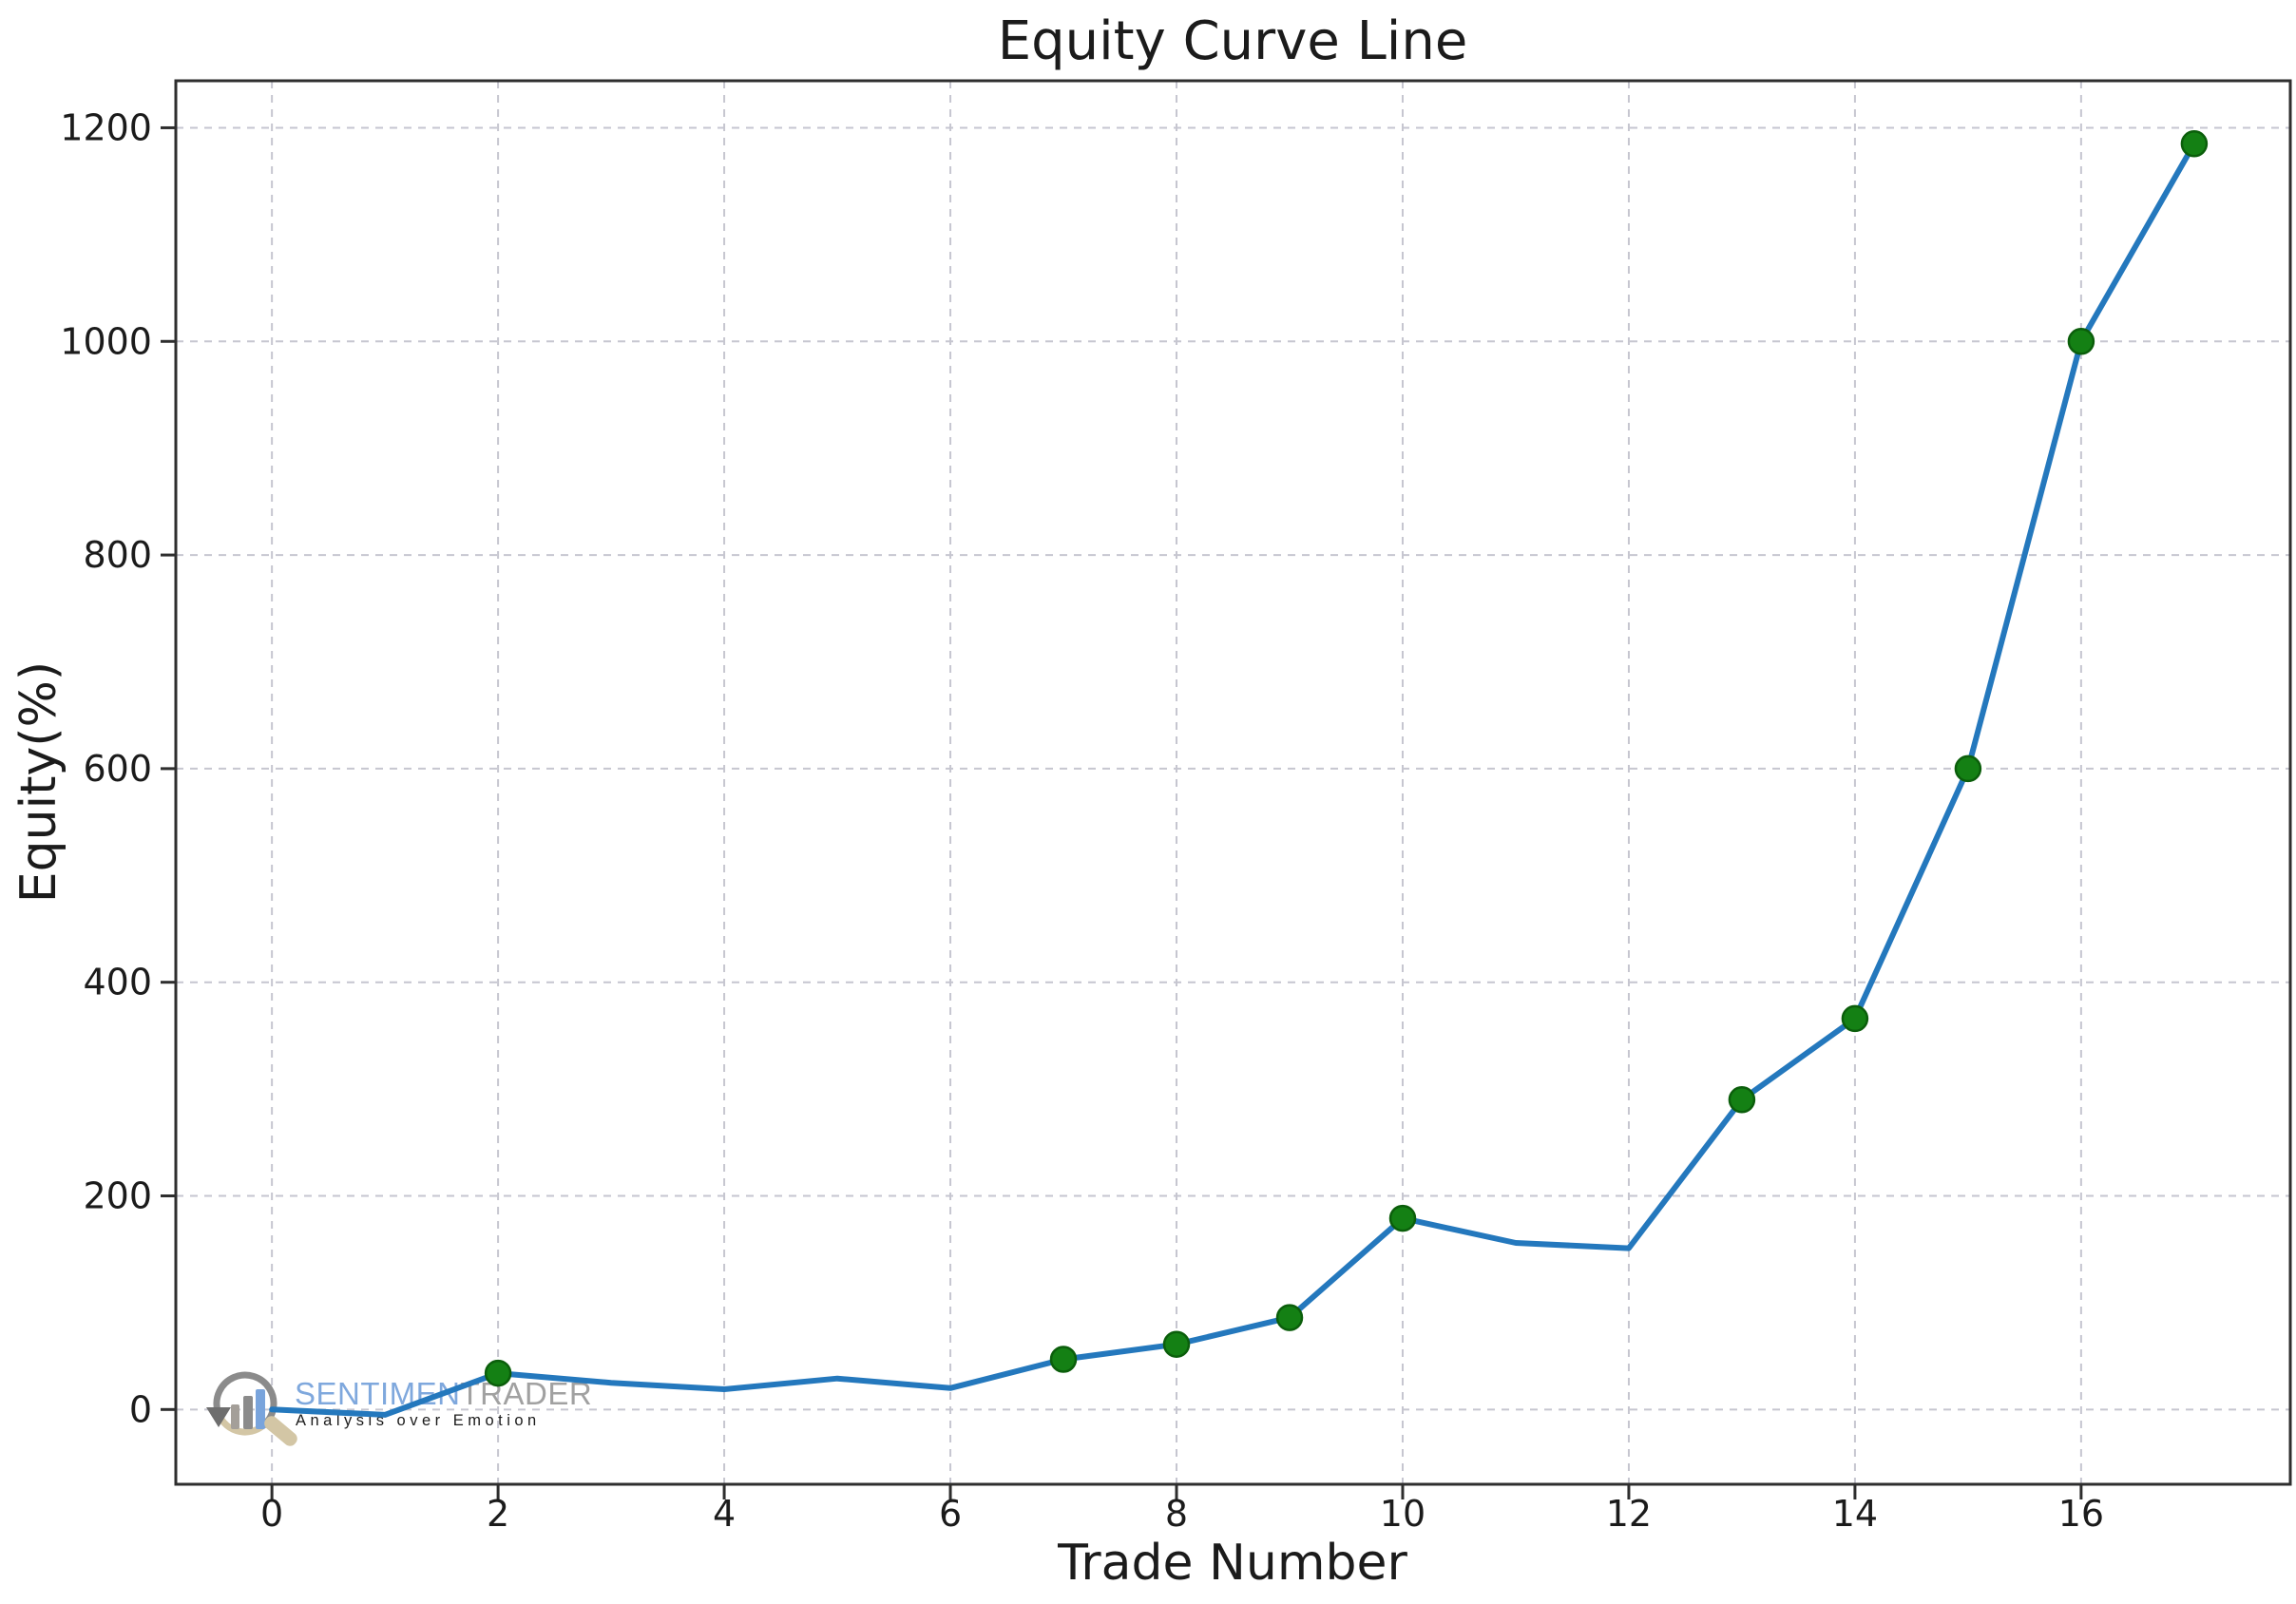 This screenshot has width=2296, height=1604. I want to click on magnifier-handle-icon, so click(280, 1431).